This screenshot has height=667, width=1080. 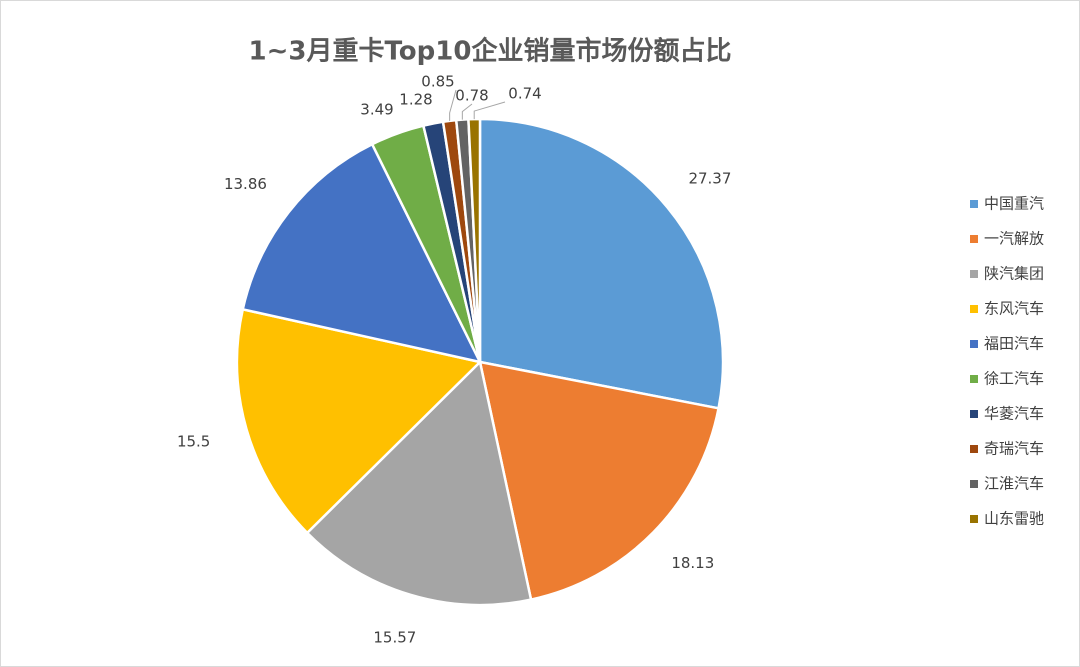 I want to click on legend-label: 中国重汽, so click(x=1014, y=204).